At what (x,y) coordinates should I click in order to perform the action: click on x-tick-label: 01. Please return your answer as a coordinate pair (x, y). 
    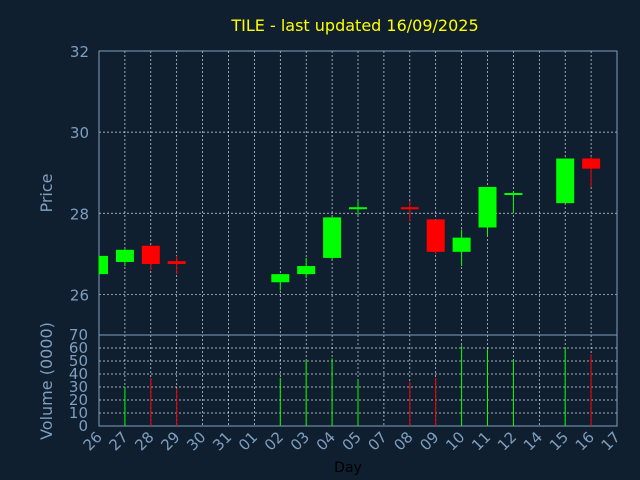
    Looking at the image, I should click on (248, 441).